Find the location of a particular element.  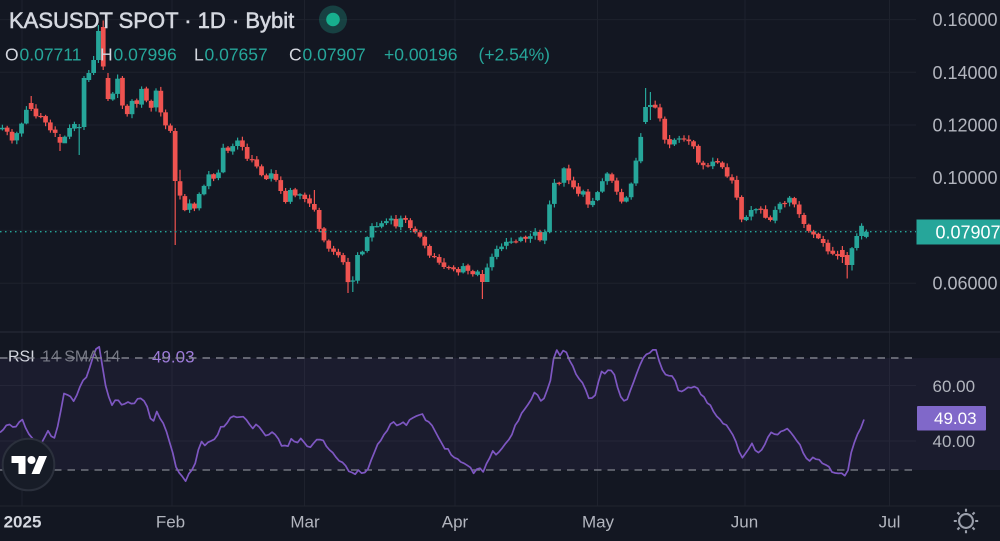

svg-text: 0.07657 is located at coordinates (236, 55).